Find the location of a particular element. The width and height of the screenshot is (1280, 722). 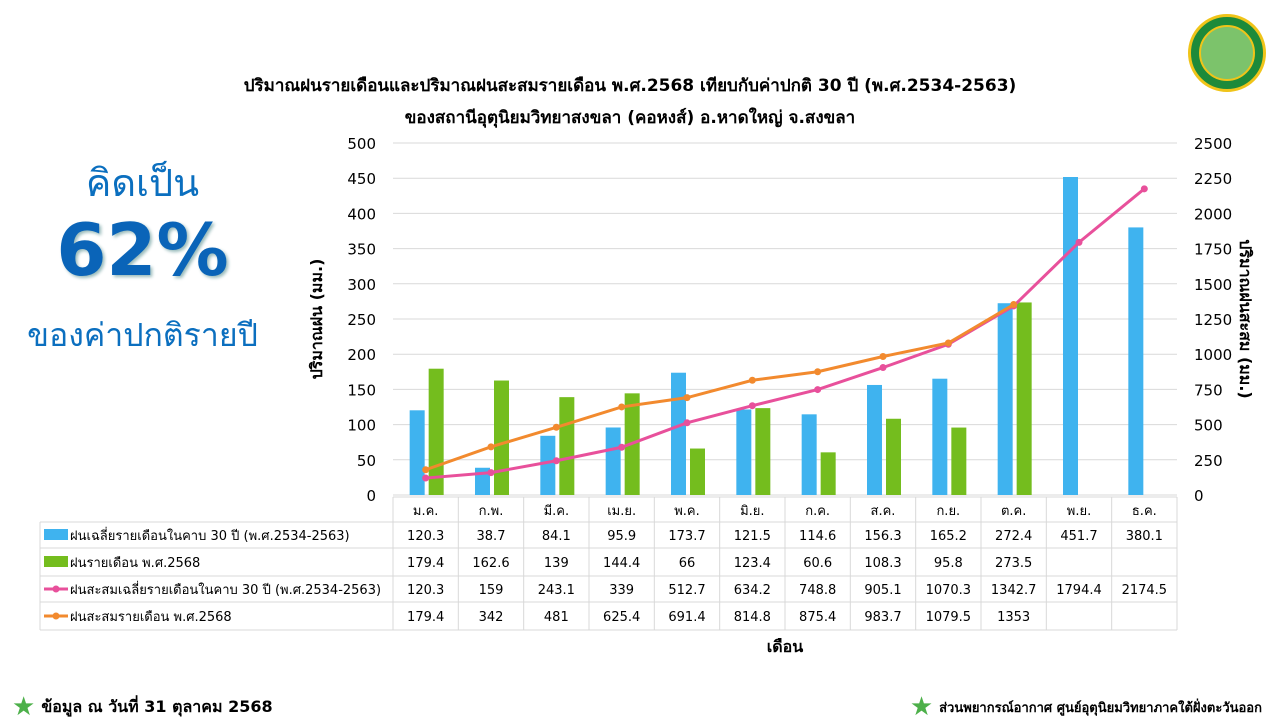

table-cell: 120.3 is located at coordinates (425, 536).